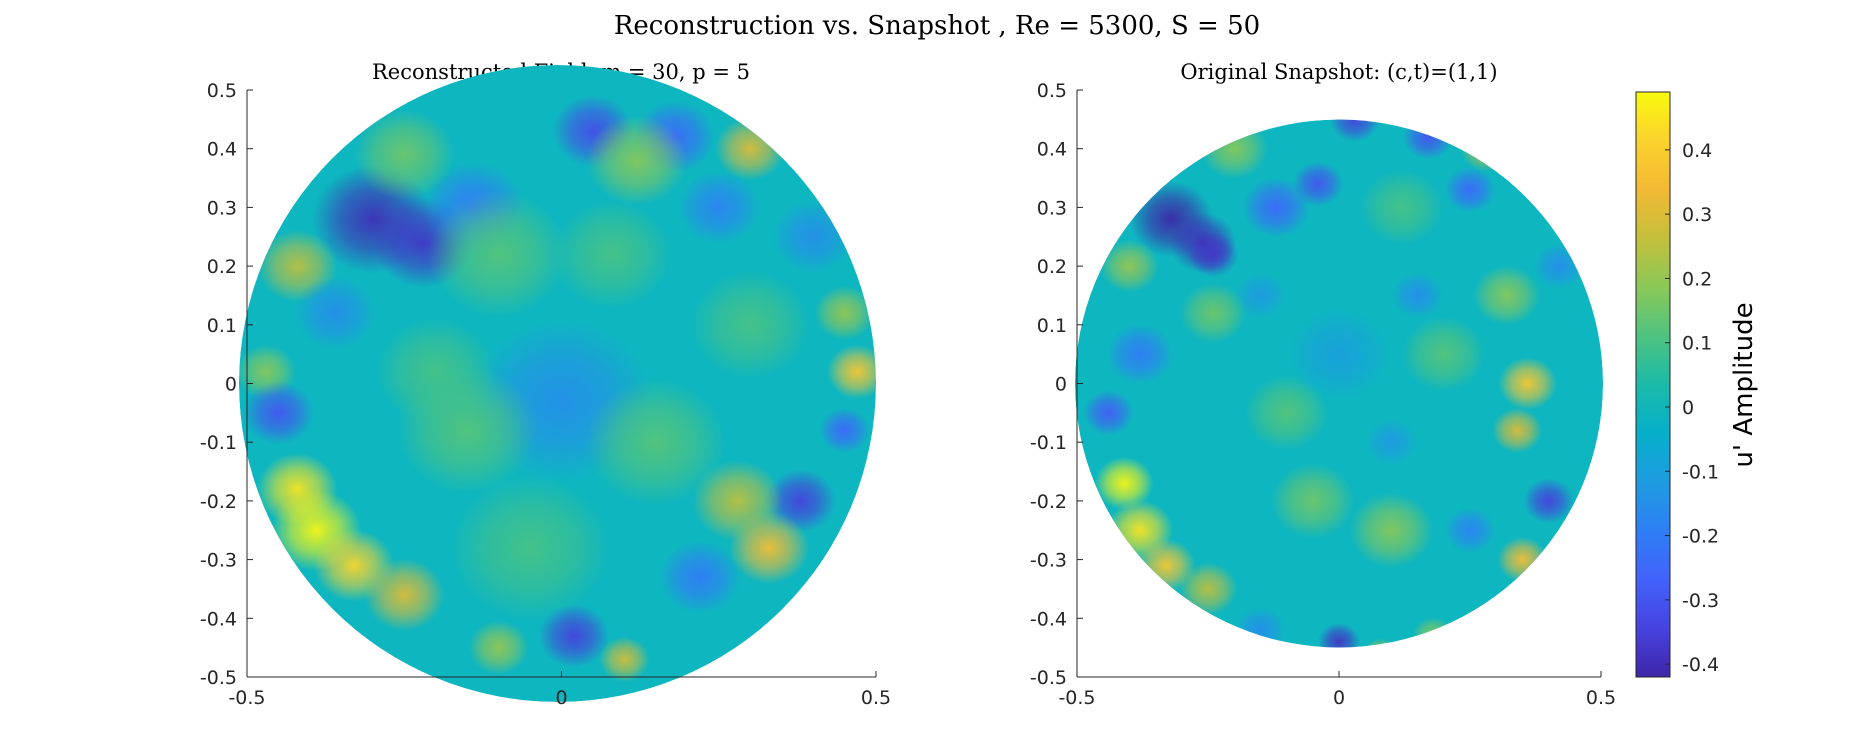  I want to click on colorbar-tick-label: 0, so click(1688, 408).